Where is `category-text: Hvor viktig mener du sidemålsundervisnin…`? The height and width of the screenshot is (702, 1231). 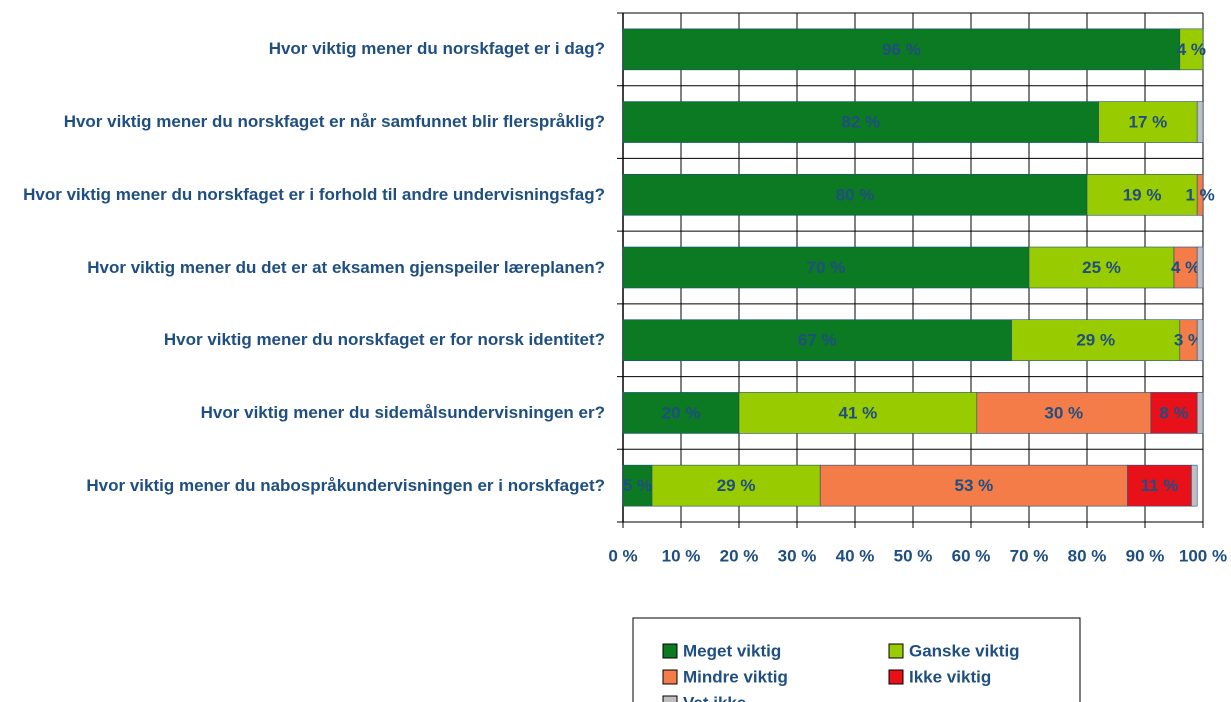 category-text: Hvor viktig mener du sidemålsundervisnin… is located at coordinates (402, 412).